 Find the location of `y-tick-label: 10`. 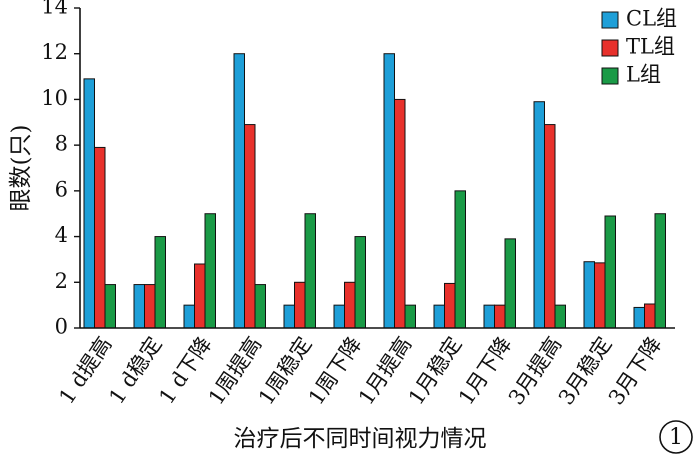

y-tick-label: 10 is located at coordinates (54, 98).